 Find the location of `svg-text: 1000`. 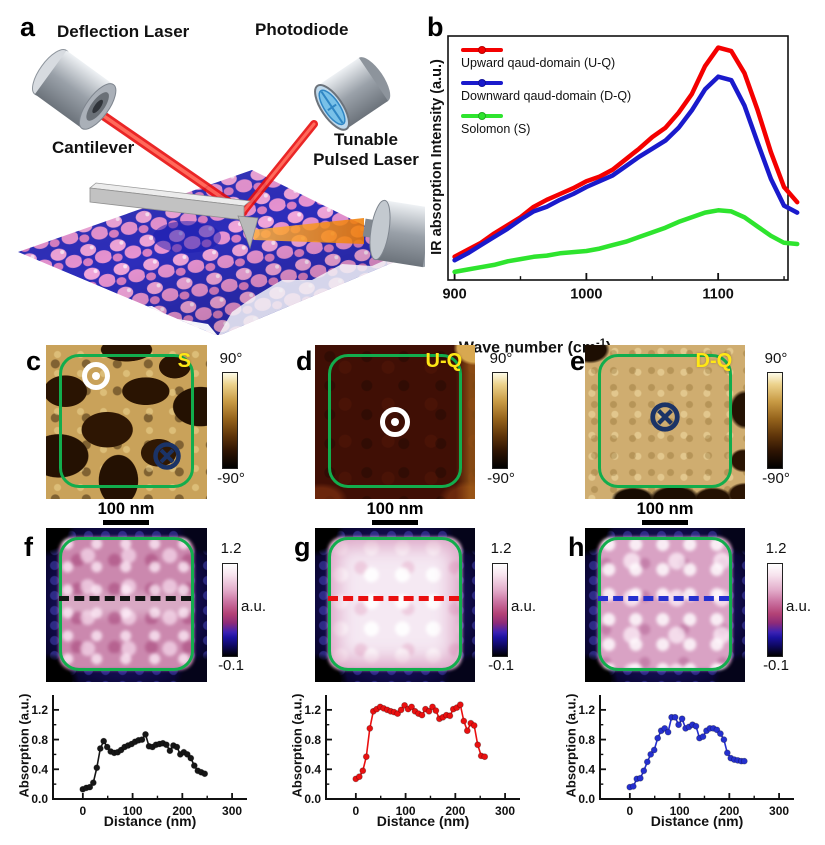

svg-text: 1000 is located at coordinates (586, 295).